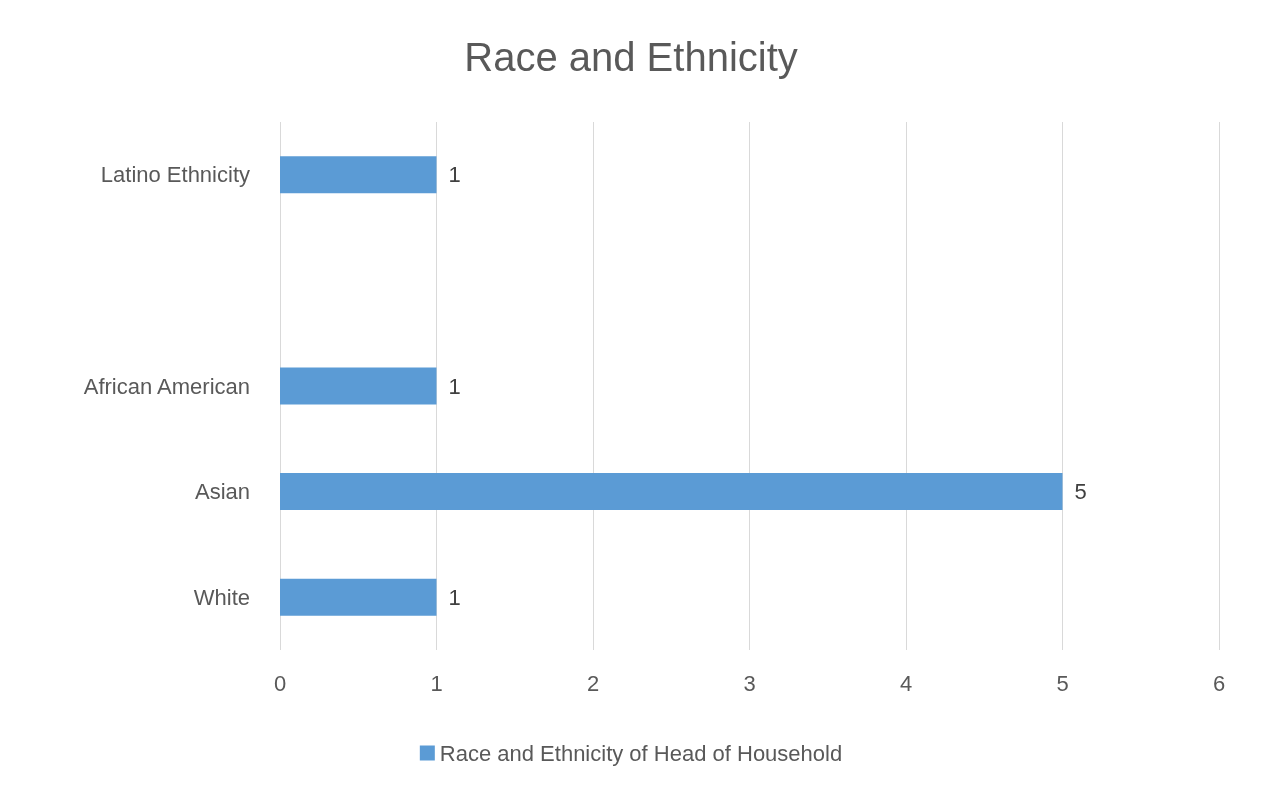  What do you see at coordinates (749, 683) in the screenshot?
I see `x-tick-label: 3` at bounding box center [749, 683].